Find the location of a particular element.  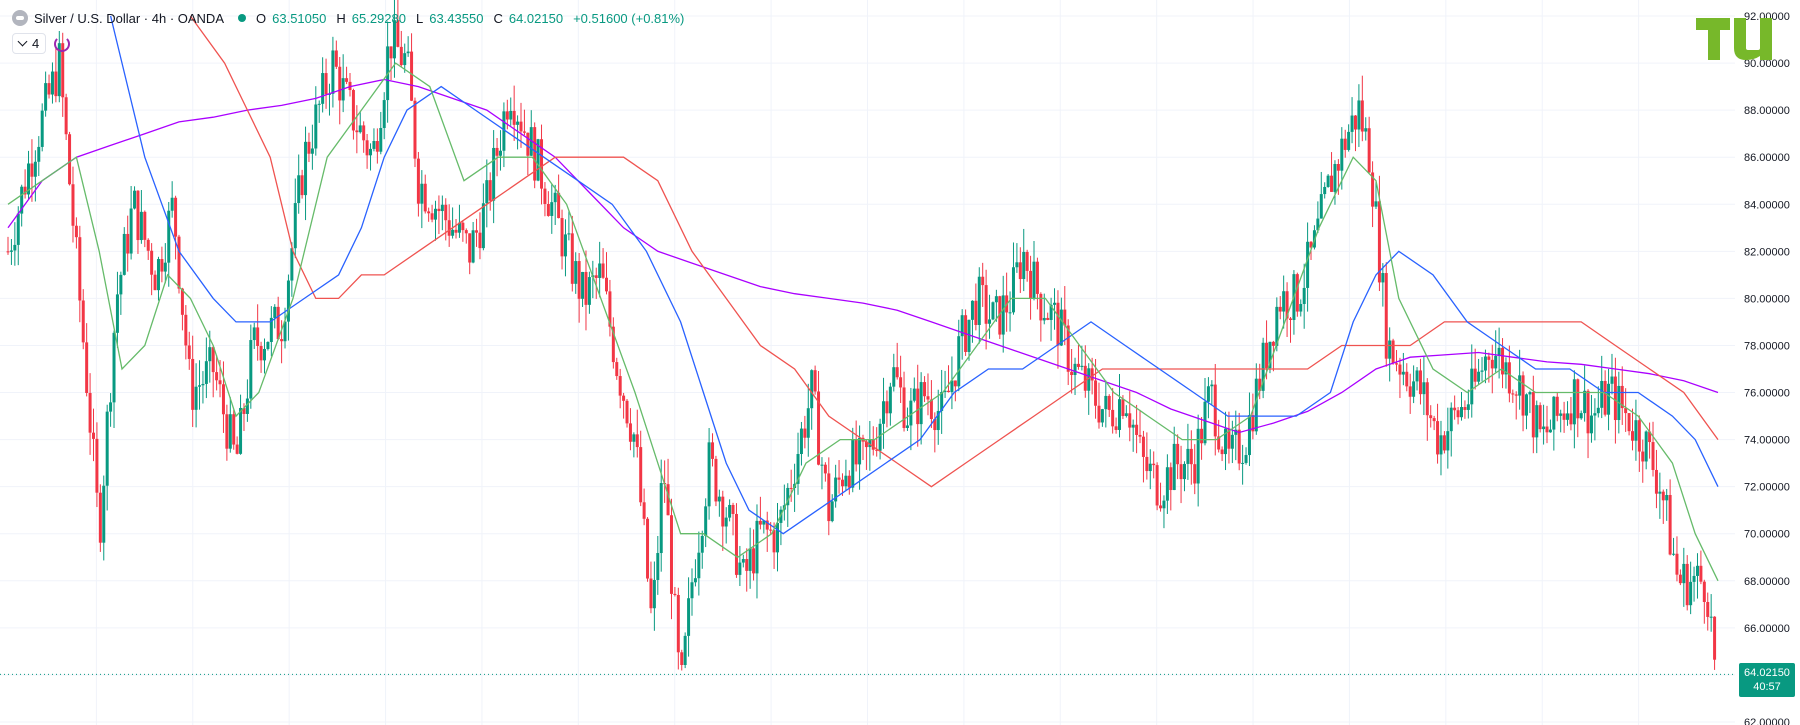

y-axis-tick-label: 70.00000 is located at coordinates (1767, 535).